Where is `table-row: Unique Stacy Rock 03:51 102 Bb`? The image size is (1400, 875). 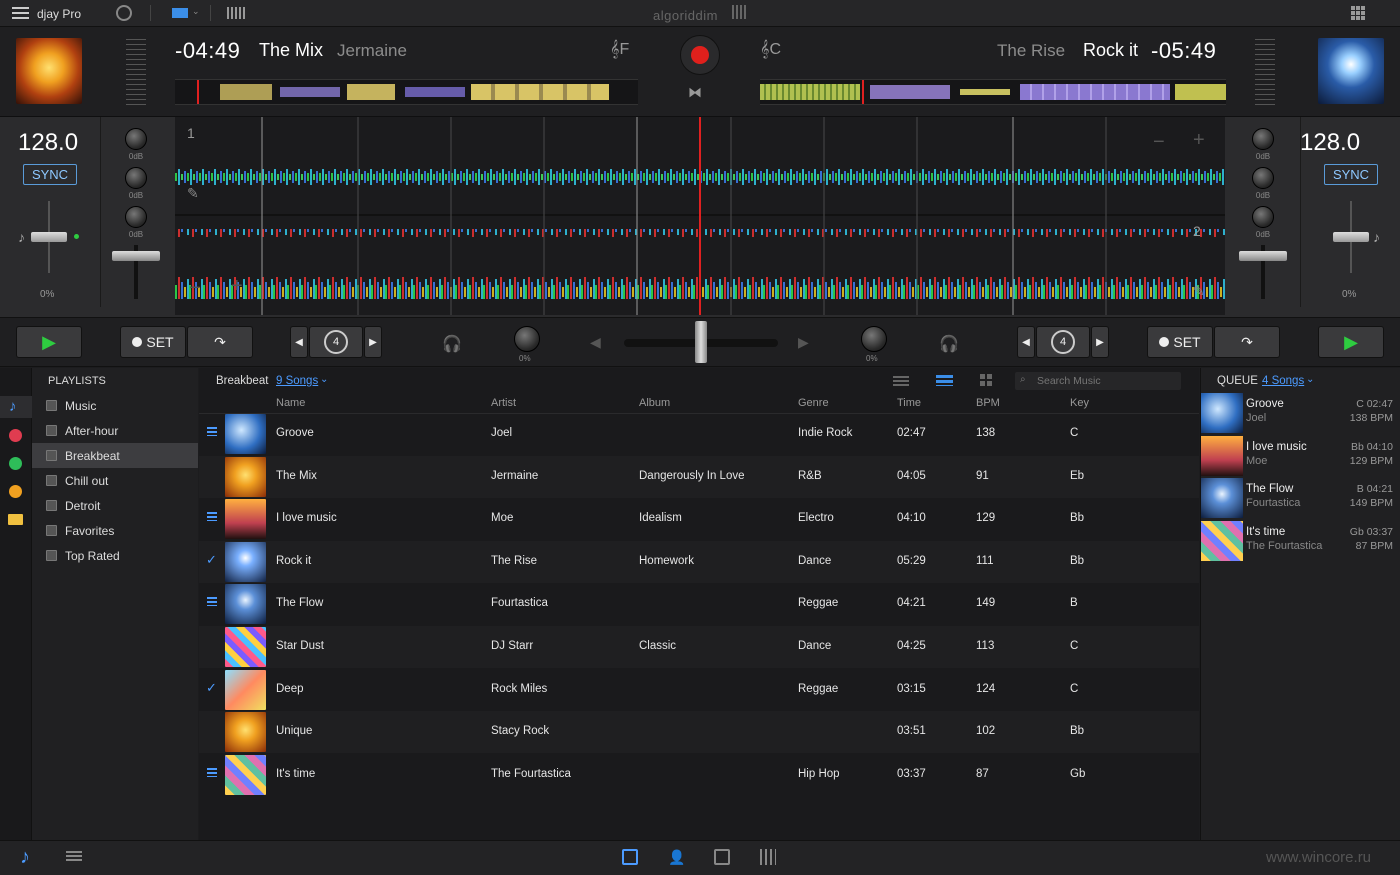 table-row: Unique Stacy Rock 03:51 102 Bb is located at coordinates (699, 732).